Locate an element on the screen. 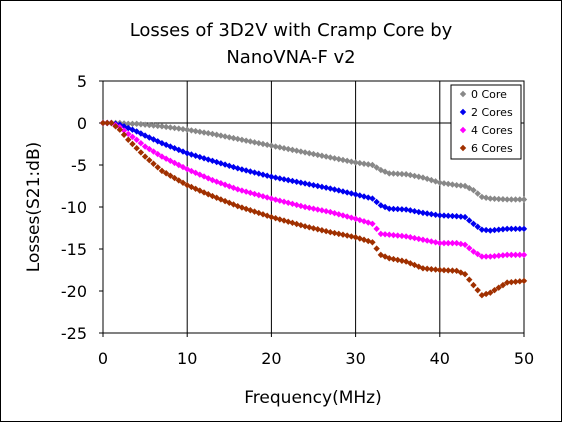 This screenshot has height=422, width=562. x-tick-label: 30 is located at coordinates (355, 358).